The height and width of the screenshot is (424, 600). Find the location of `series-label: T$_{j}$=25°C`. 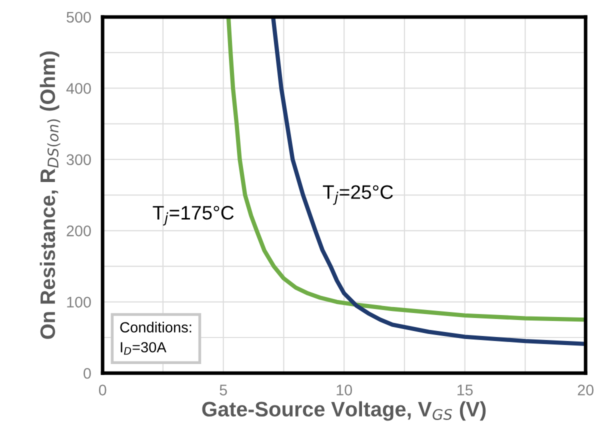

series-label: T$_{j}$=25°C is located at coordinates (357, 195).